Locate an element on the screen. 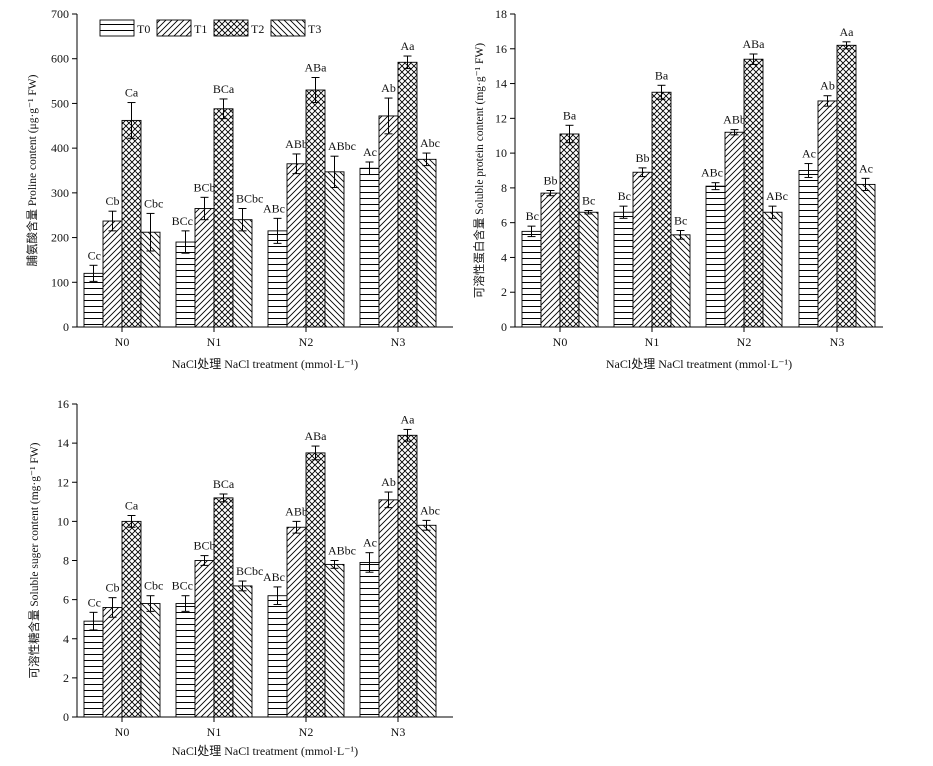 This screenshot has width=933, height=766. data-label: Cbc is located at coordinates (153, 586).